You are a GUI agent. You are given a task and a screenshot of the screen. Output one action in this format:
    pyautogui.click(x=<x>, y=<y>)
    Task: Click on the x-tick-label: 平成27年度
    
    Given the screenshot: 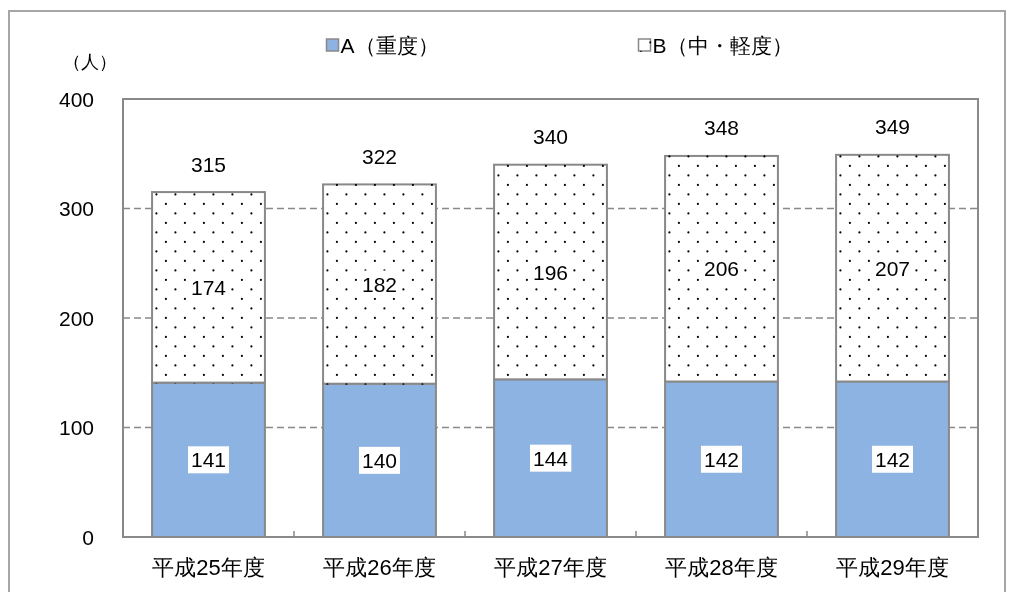 What is the action you would take?
    pyautogui.click(x=550, y=567)
    